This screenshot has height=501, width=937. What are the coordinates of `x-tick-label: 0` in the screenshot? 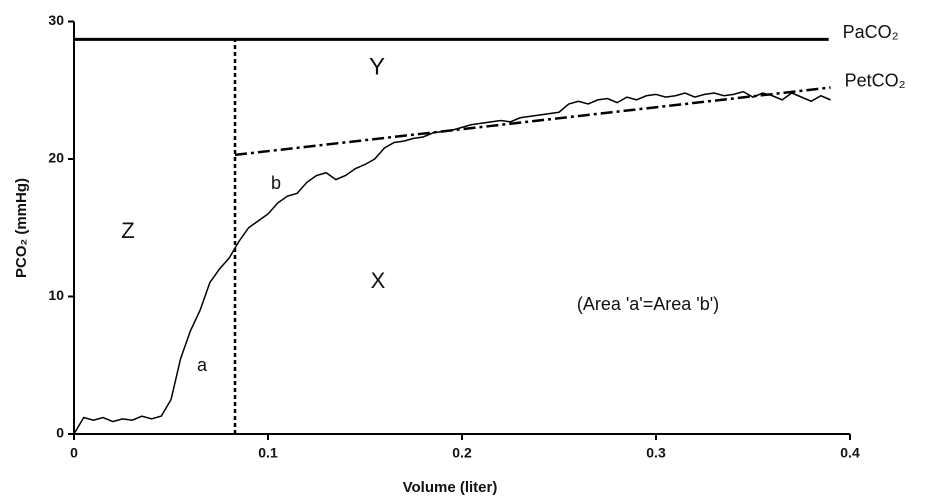 It's located at (74, 453).